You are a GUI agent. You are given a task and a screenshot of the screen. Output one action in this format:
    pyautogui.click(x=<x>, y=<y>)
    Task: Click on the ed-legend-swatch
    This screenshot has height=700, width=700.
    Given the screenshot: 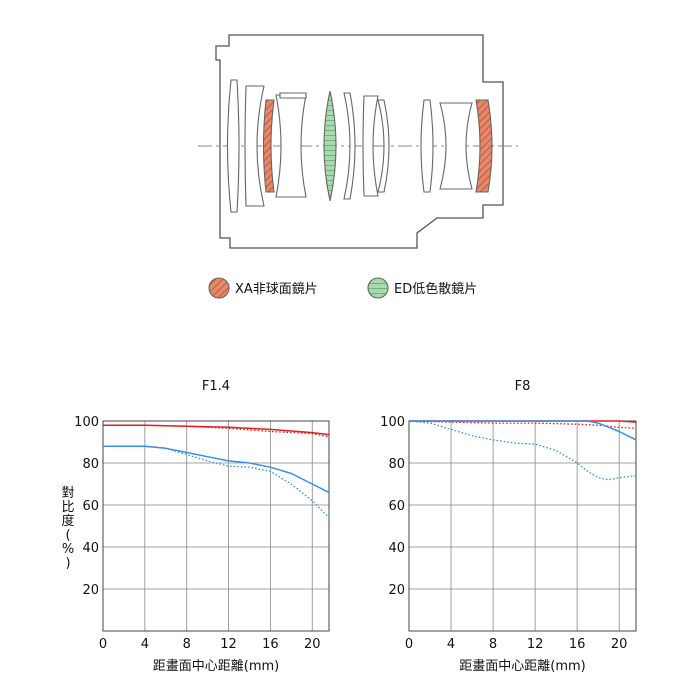 What is the action you would take?
    pyautogui.click(x=378, y=288)
    